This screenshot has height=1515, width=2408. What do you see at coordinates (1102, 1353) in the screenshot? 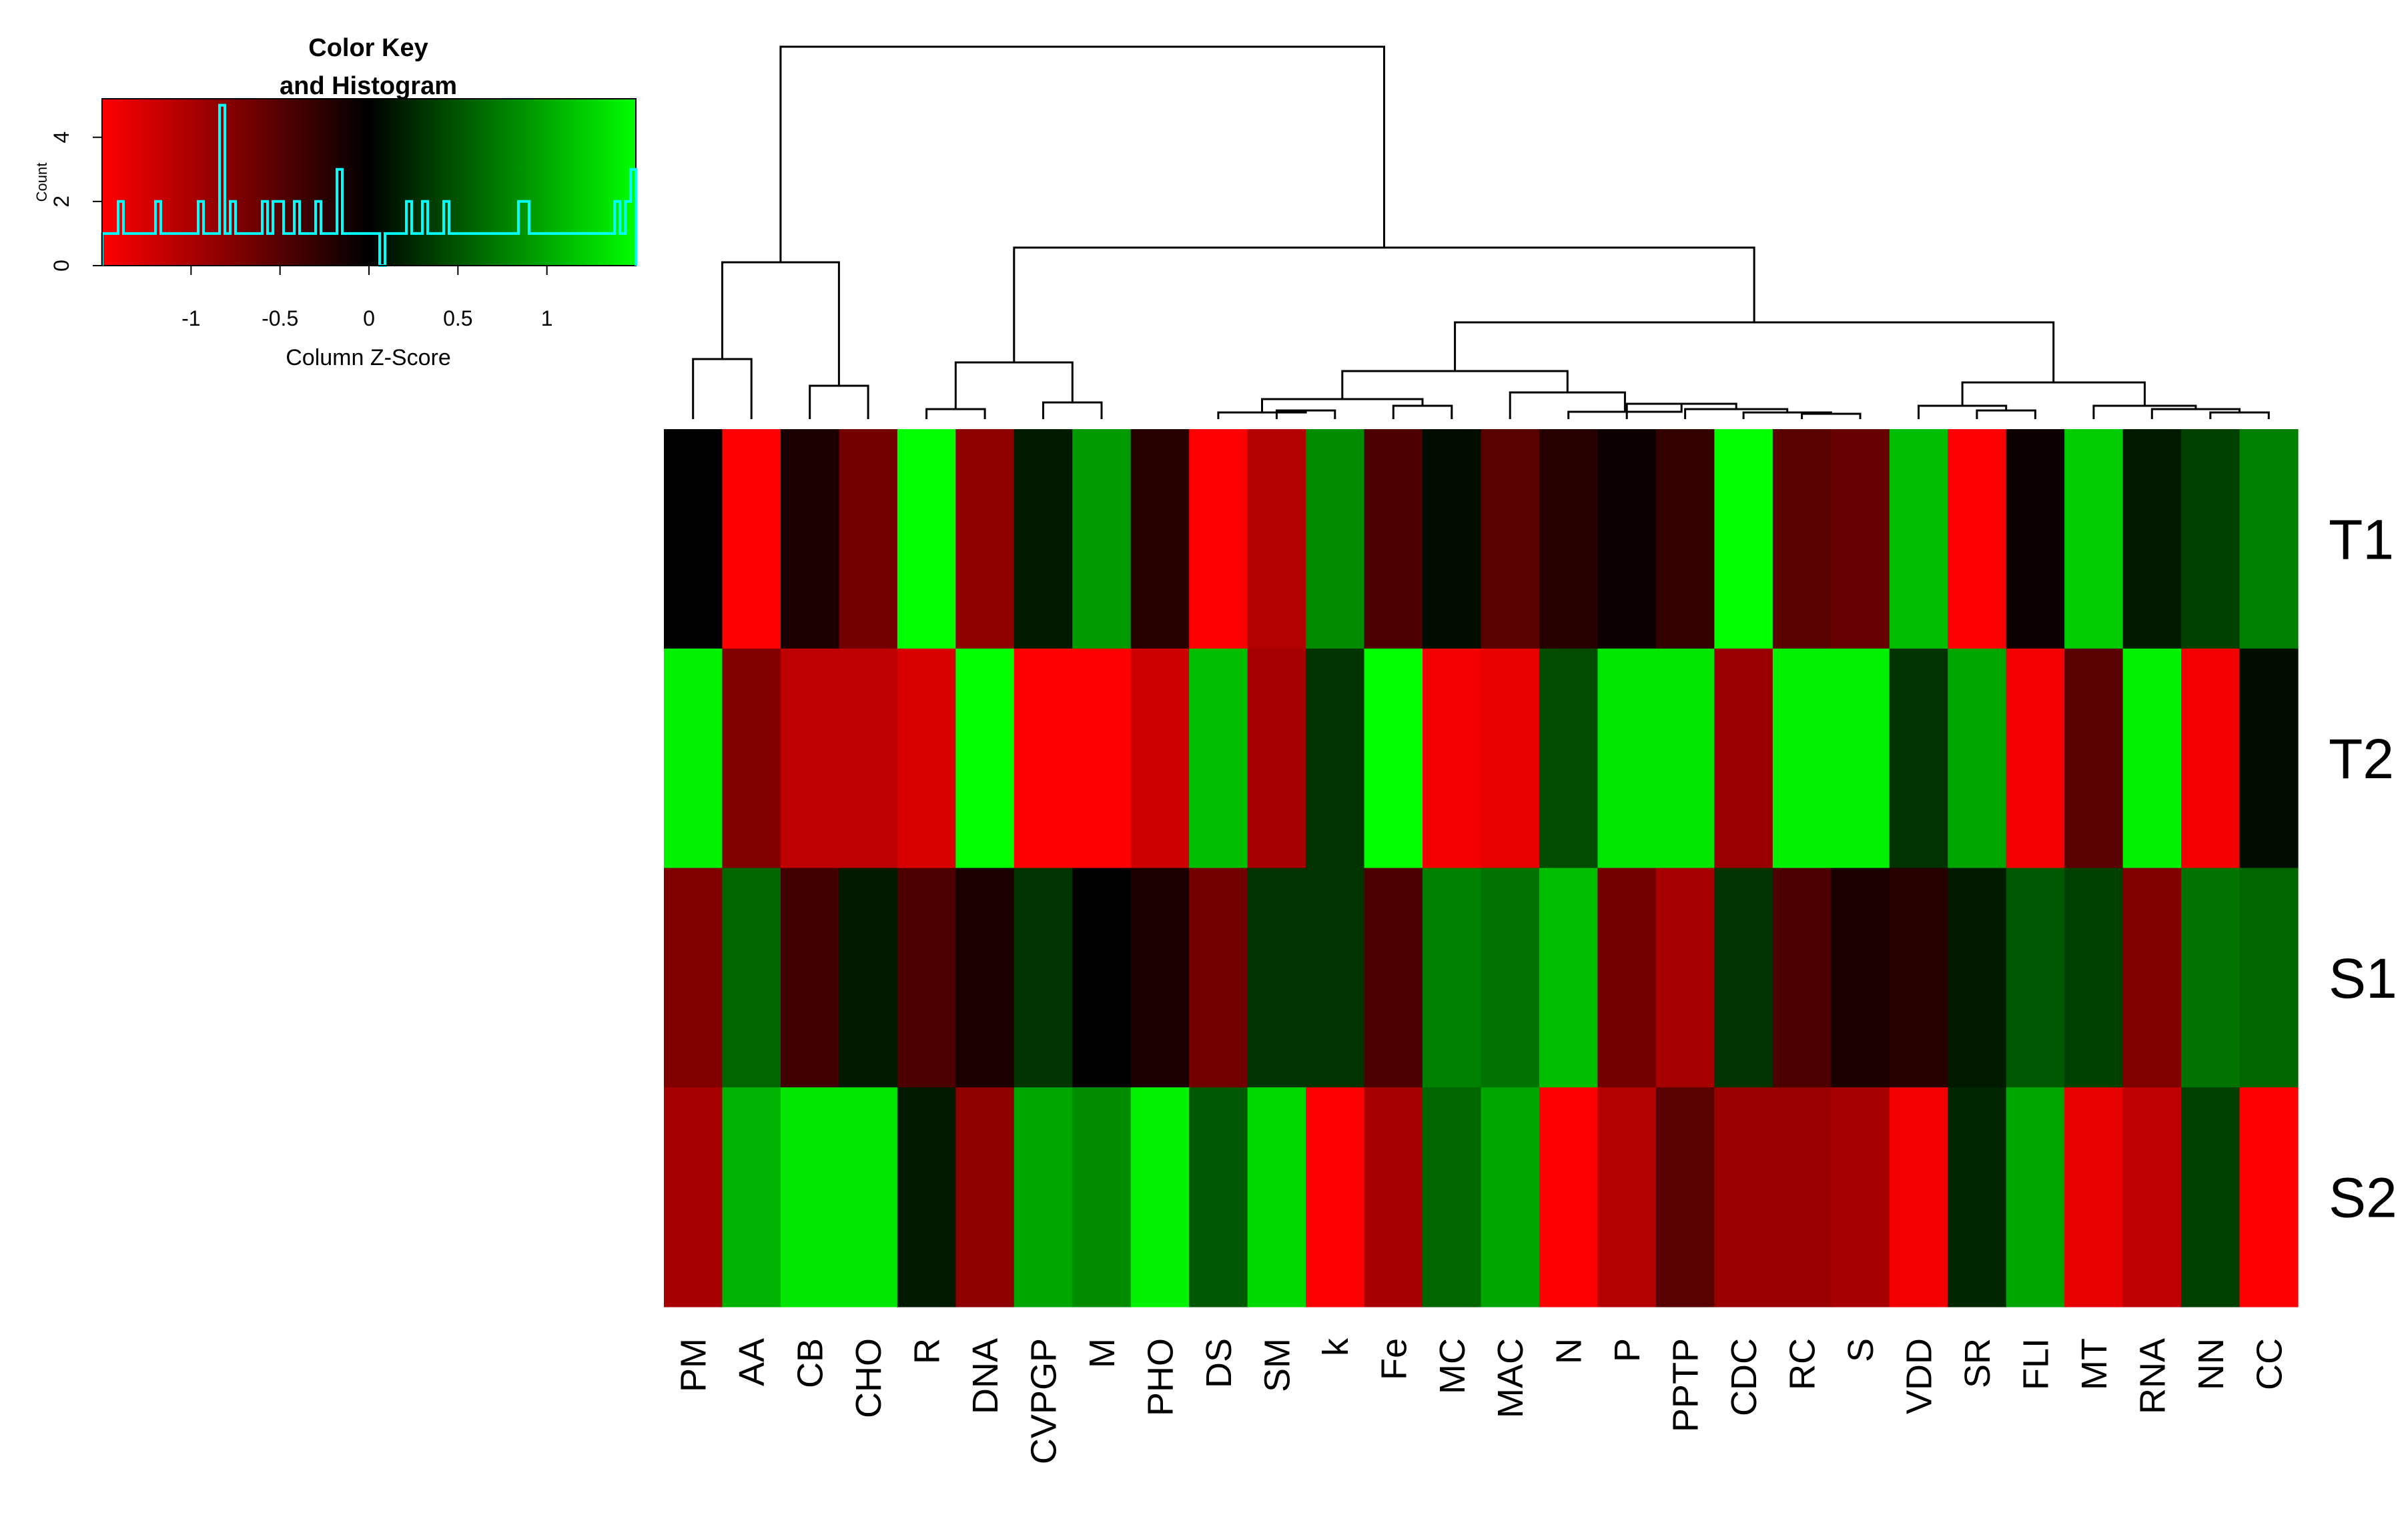
I see `column-label: M` at bounding box center [1102, 1353].